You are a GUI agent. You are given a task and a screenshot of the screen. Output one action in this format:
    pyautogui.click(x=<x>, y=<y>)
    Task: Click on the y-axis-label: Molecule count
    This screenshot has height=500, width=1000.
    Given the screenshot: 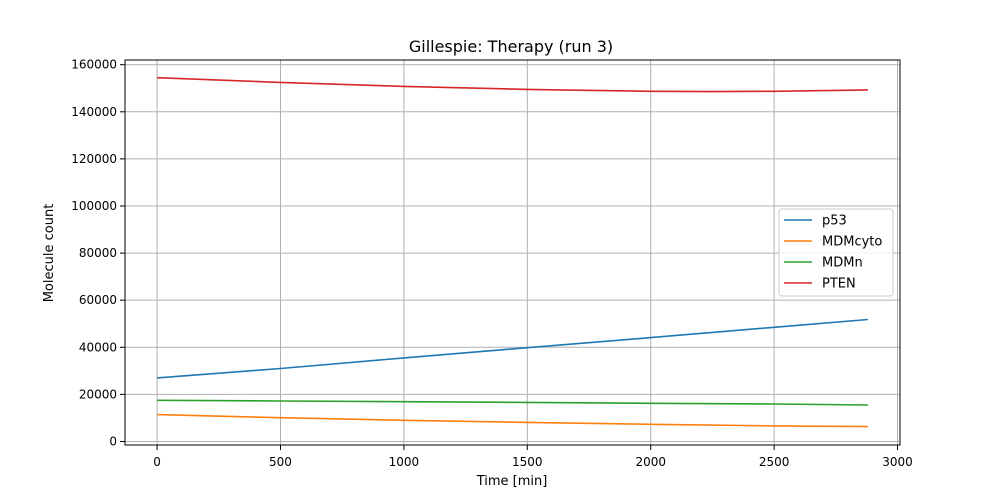 What is the action you would take?
    pyautogui.click(x=49, y=253)
    